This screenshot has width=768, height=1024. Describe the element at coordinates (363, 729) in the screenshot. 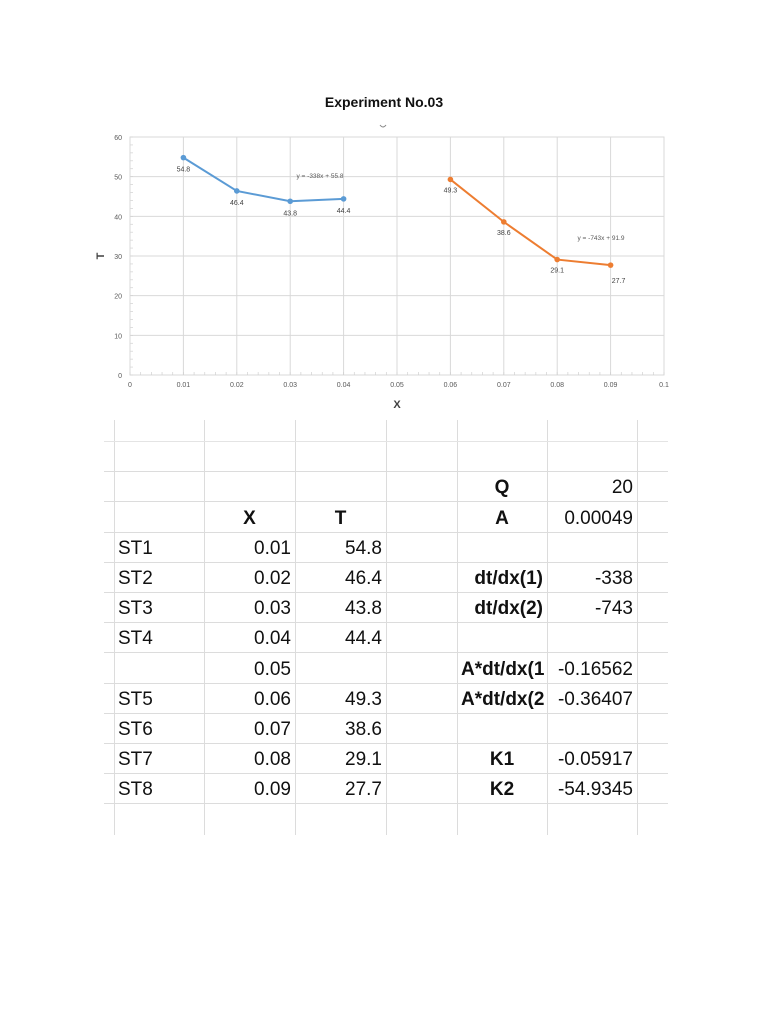

I see `t-value-cell: 38.6` at that location.